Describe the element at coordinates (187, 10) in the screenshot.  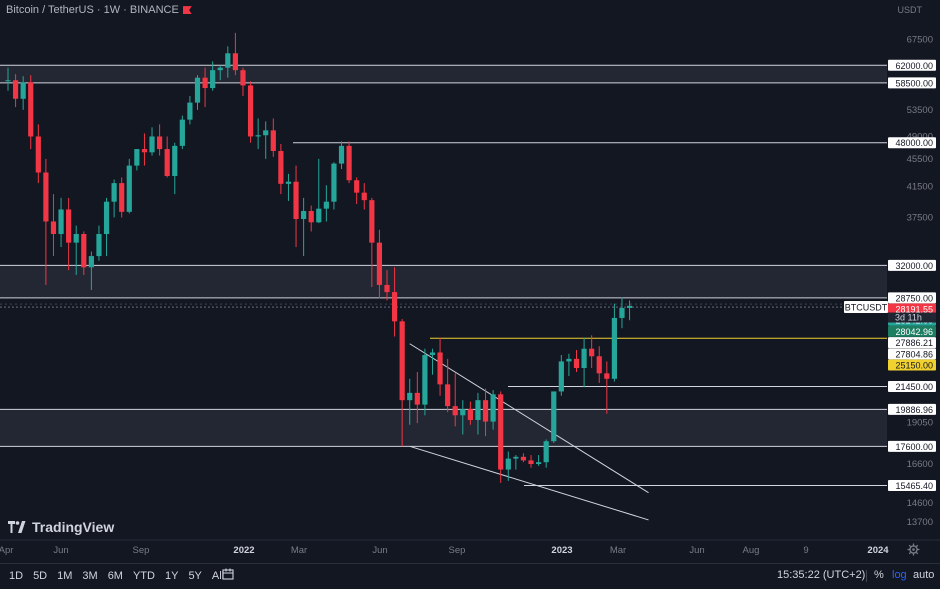
I see `flag-icon` at that location.